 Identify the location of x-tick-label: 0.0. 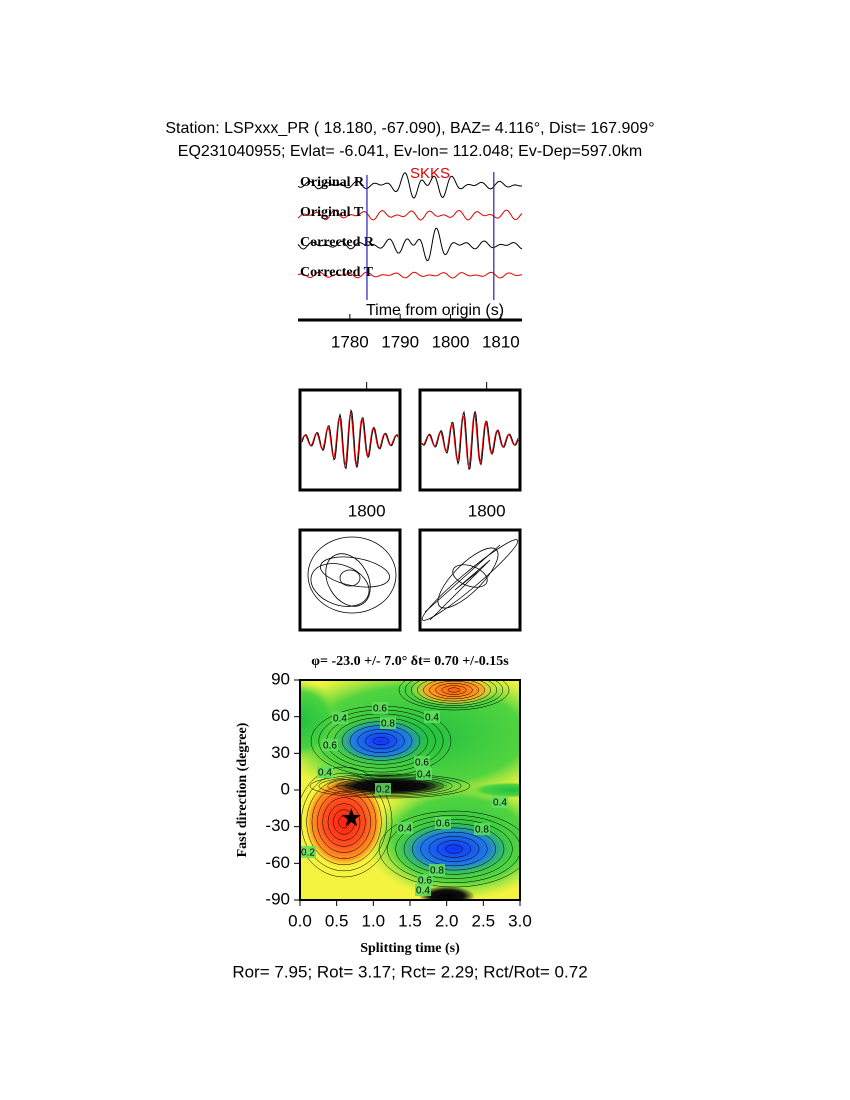
(300, 920).